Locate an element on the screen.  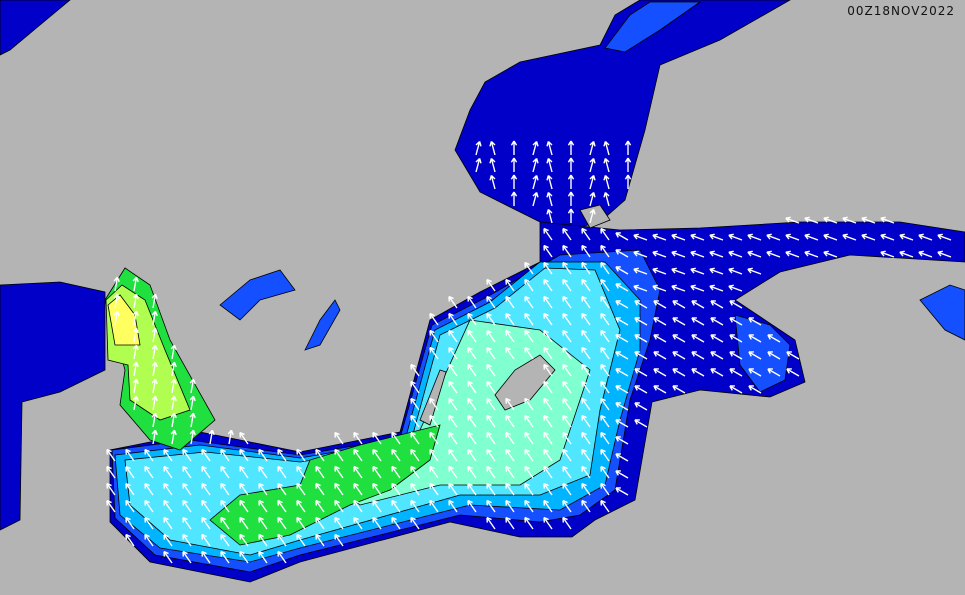
gulf-of-riga is located at coordinates (762, 353).